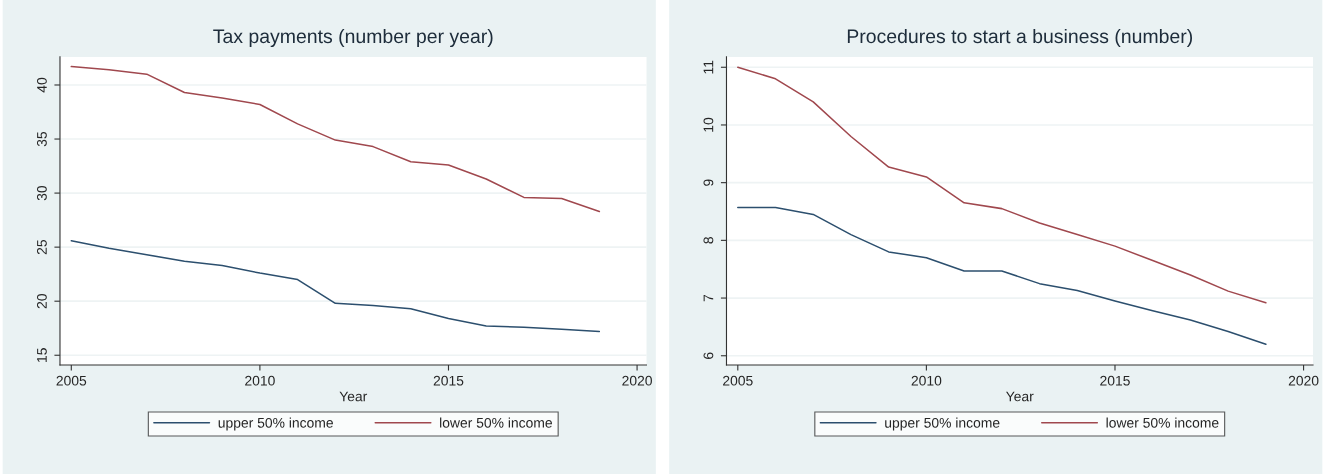  What do you see at coordinates (41, 193) in the screenshot?
I see `y-tick-label: 30` at bounding box center [41, 193].